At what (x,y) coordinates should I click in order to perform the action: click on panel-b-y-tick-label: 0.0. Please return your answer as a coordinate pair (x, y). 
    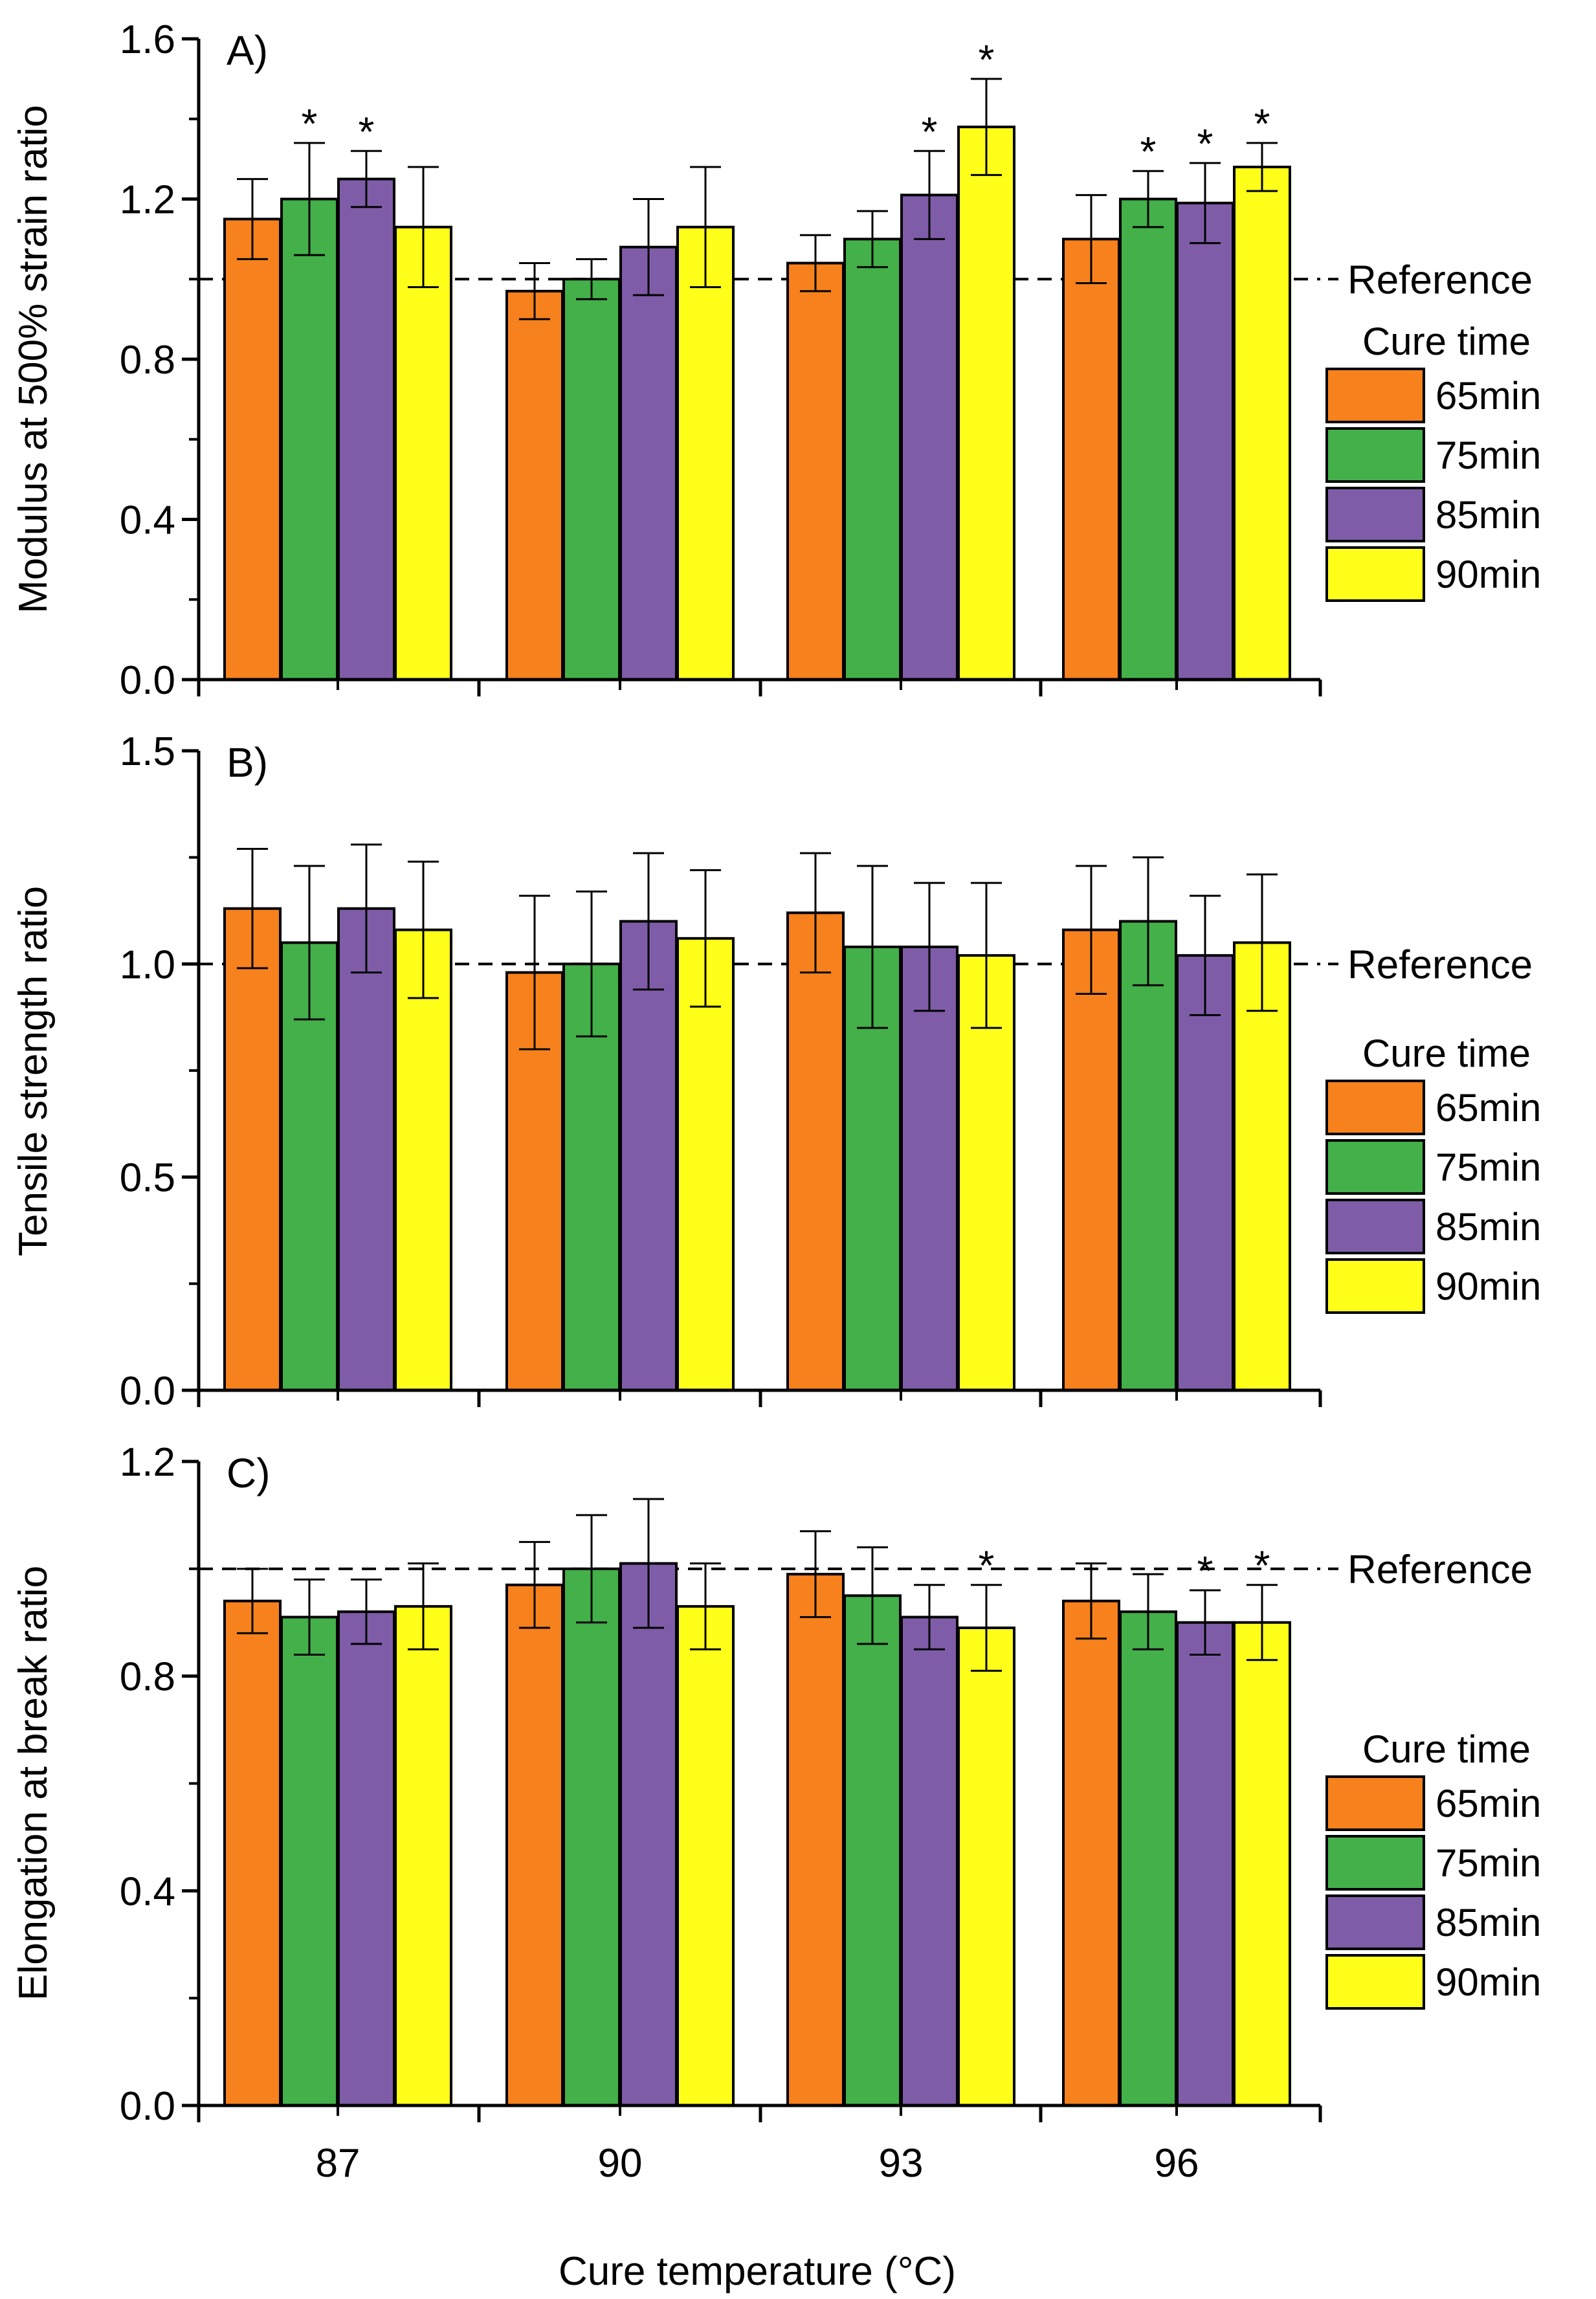
    Looking at the image, I should click on (147, 1391).